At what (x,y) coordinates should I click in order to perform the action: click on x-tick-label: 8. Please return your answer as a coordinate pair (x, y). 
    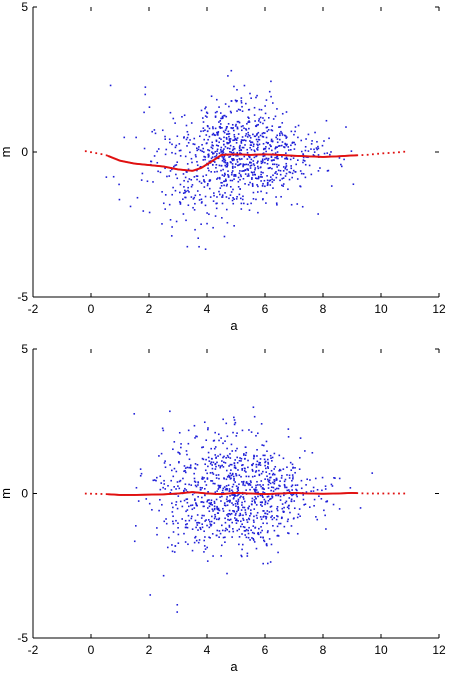
    Looking at the image, I should click on (323, 309).